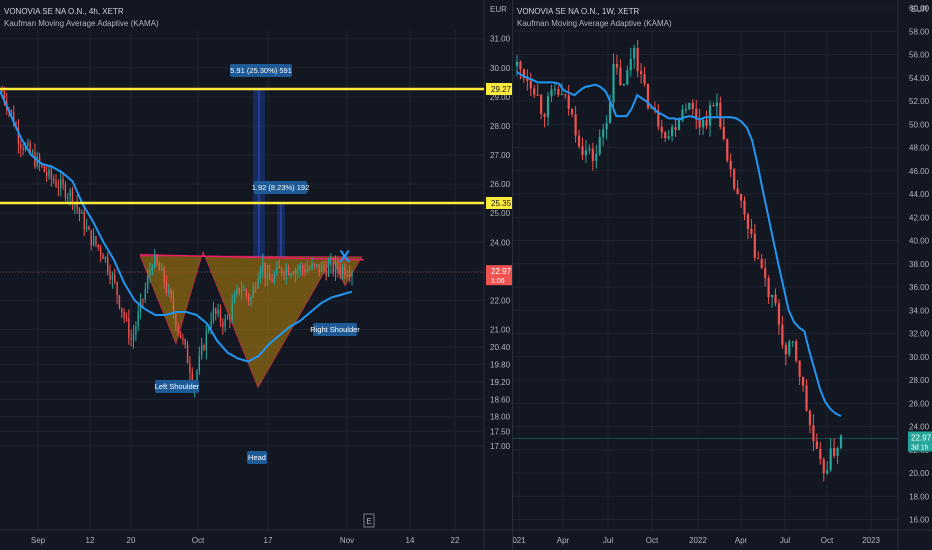 The image size is (932, 550). I want to click on time-tick-label: Nov, so click(347, 540).